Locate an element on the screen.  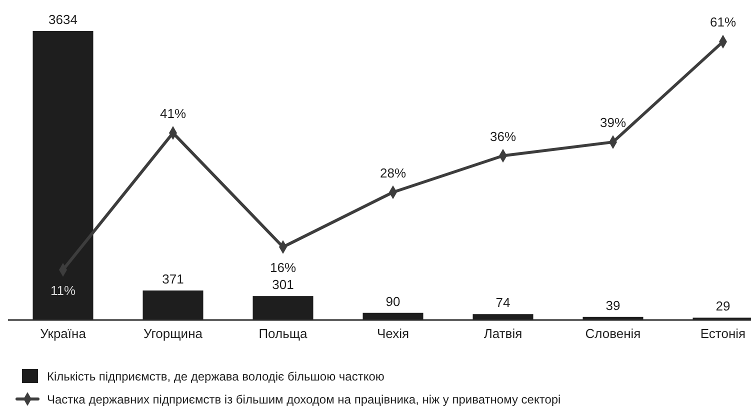
data-label: 74 is located at coordinates (503, 302).